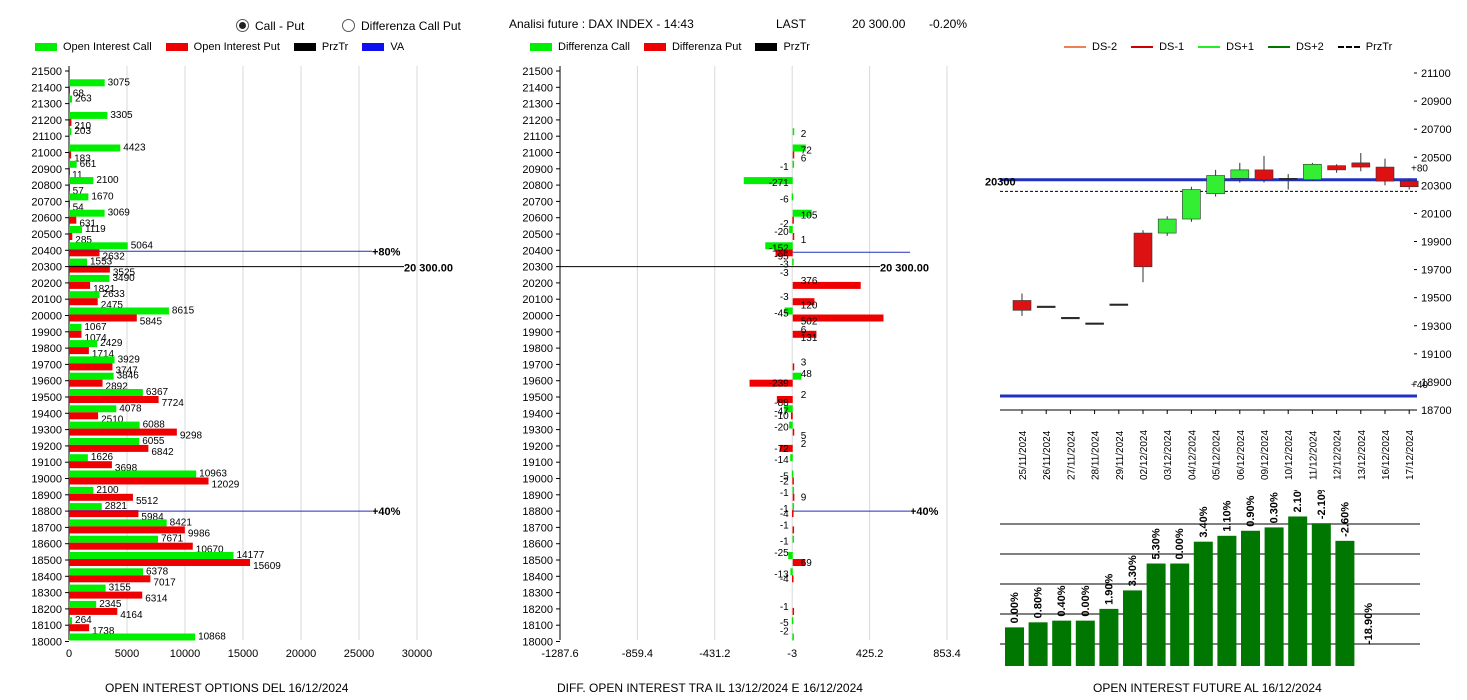 The image size is (1467, 700). I want to click on legend-item-ds+1: DS+1, so click(1226, 47).